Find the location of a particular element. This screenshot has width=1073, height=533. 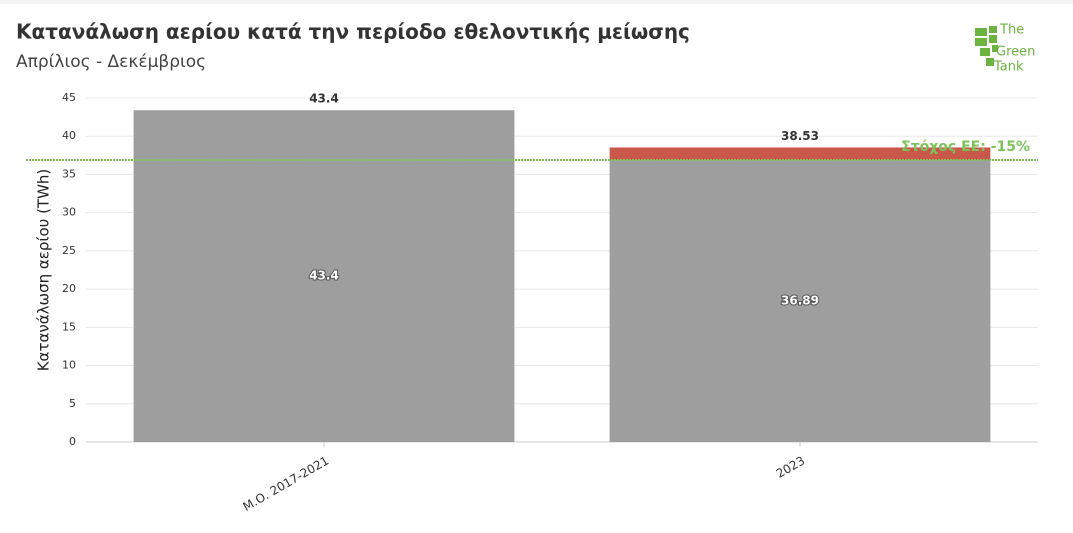

y-tick-label: 45 is located at coordinates (69, 97).